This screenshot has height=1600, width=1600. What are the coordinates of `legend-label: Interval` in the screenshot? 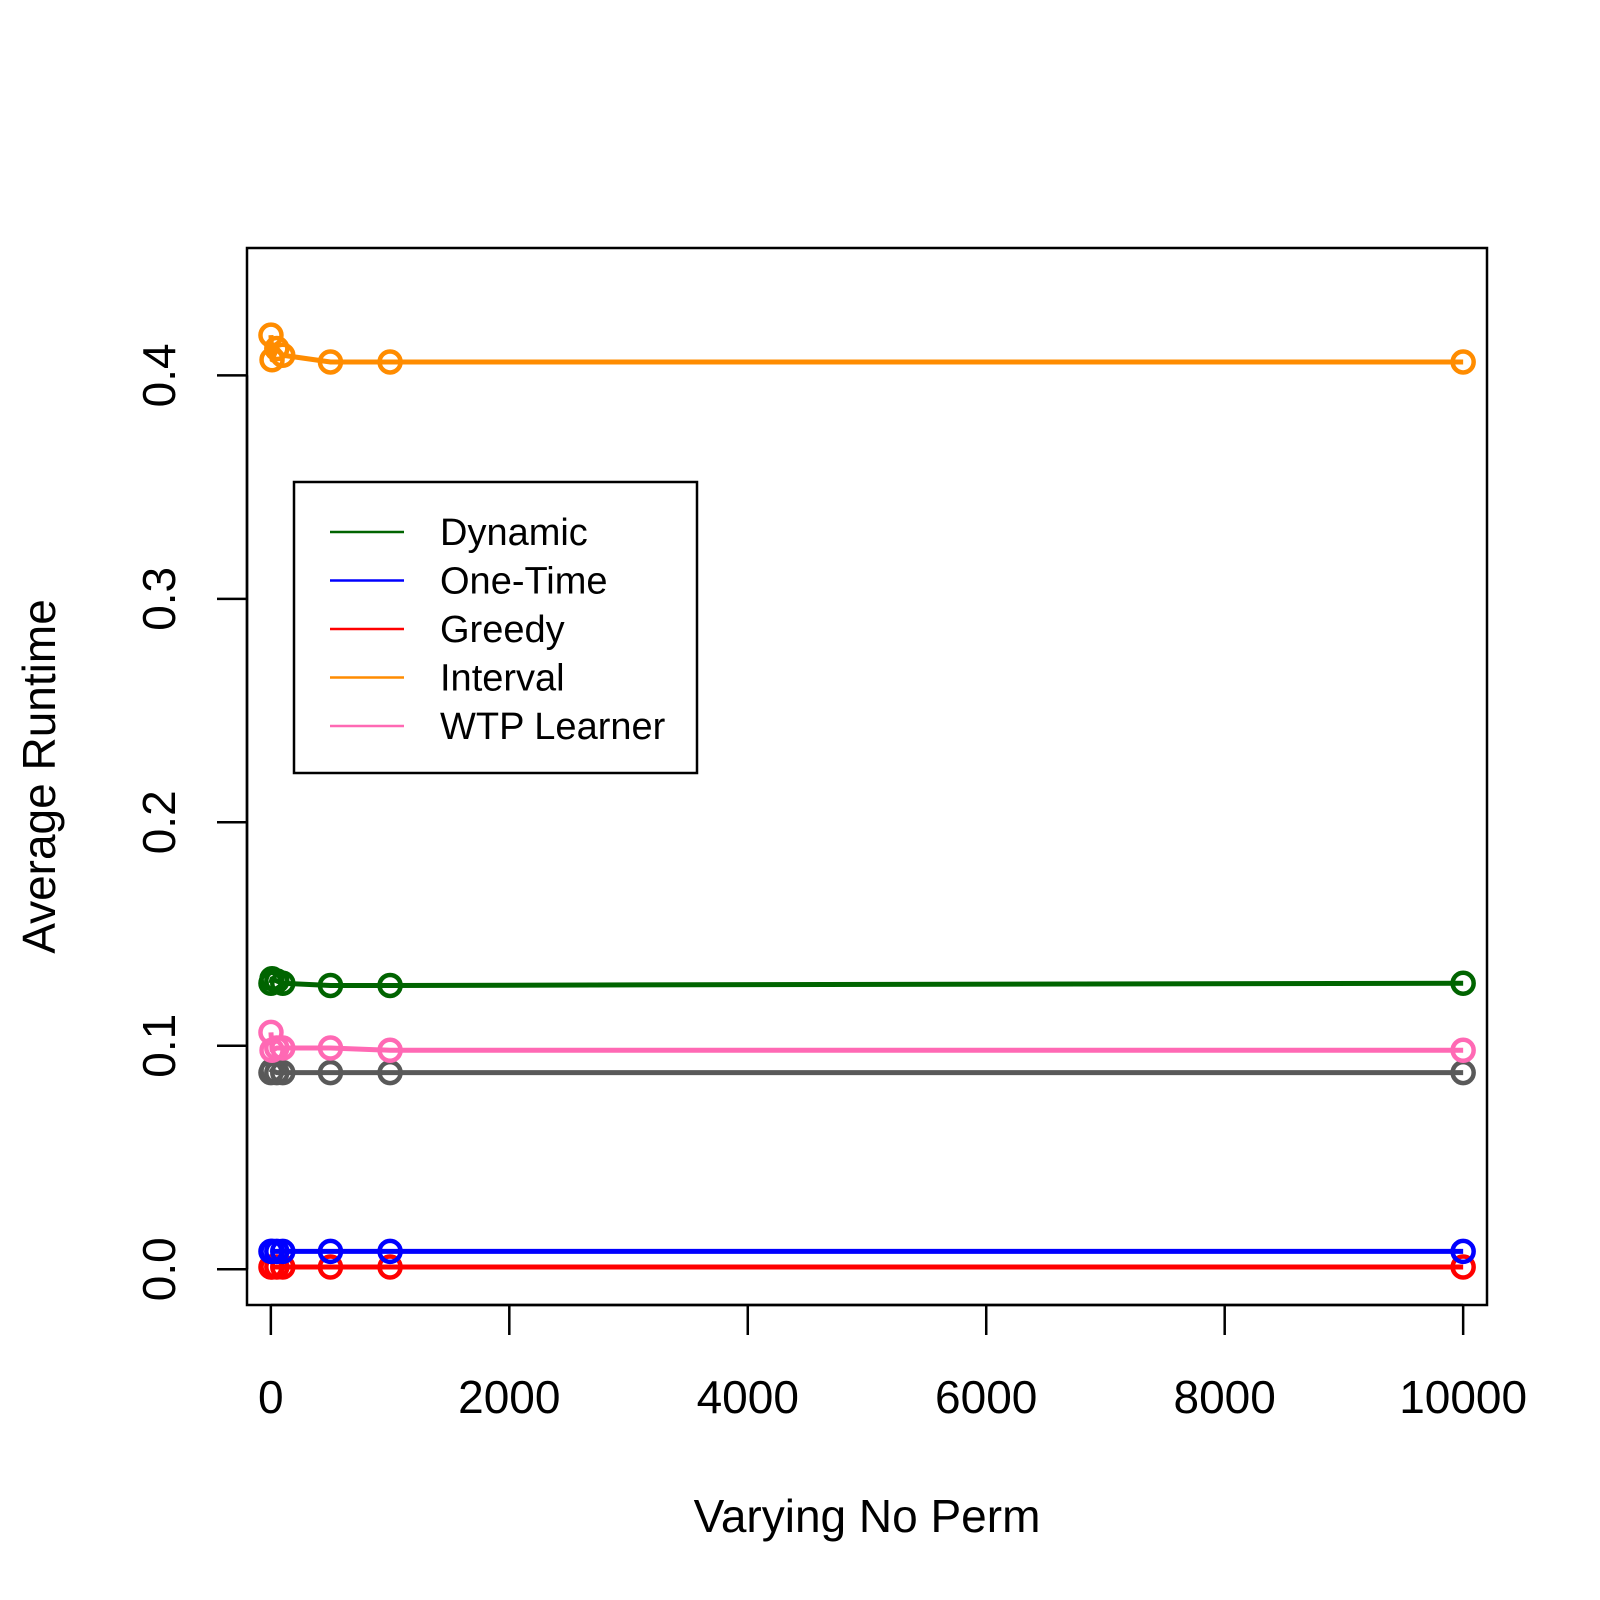 It's located at (502, 679).